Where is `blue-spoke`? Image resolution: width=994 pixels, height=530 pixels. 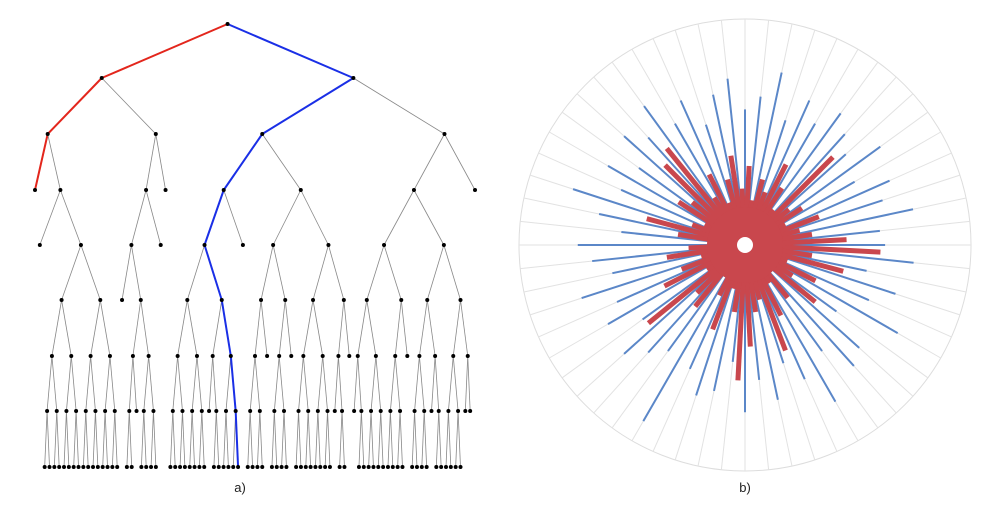 blue-spoke is located at coordinates (689, 341).